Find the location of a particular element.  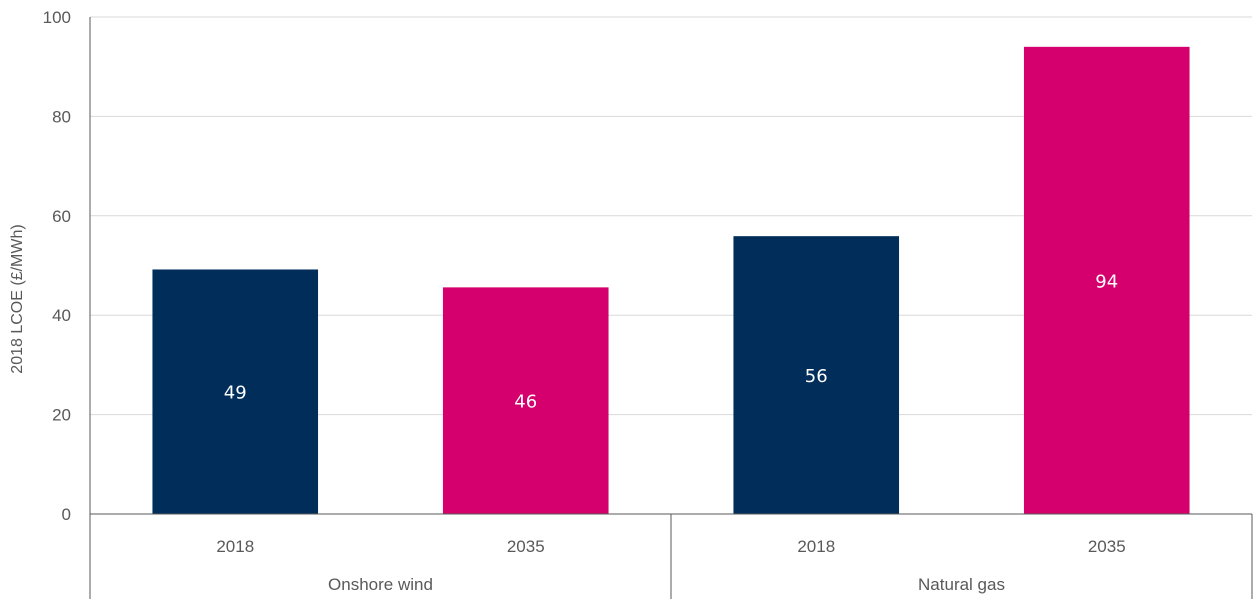

y-axis-title: 2018 LCOE (£/MWh) is located at coordinates (17, 298).